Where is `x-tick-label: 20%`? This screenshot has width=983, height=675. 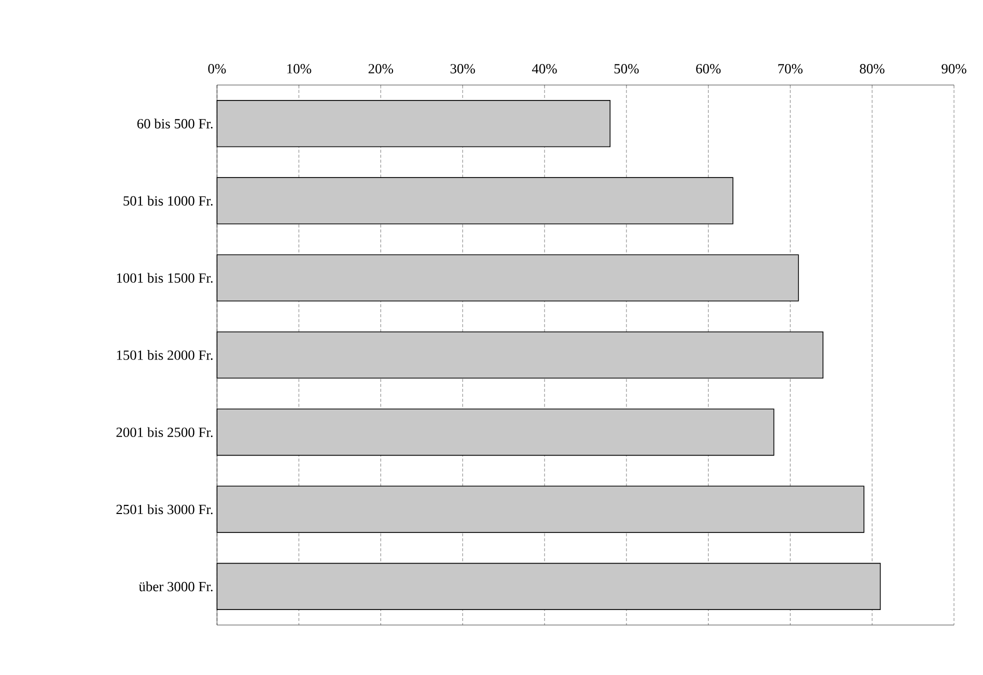
x-tick-label: 20% is located at coordinates (381, 69).